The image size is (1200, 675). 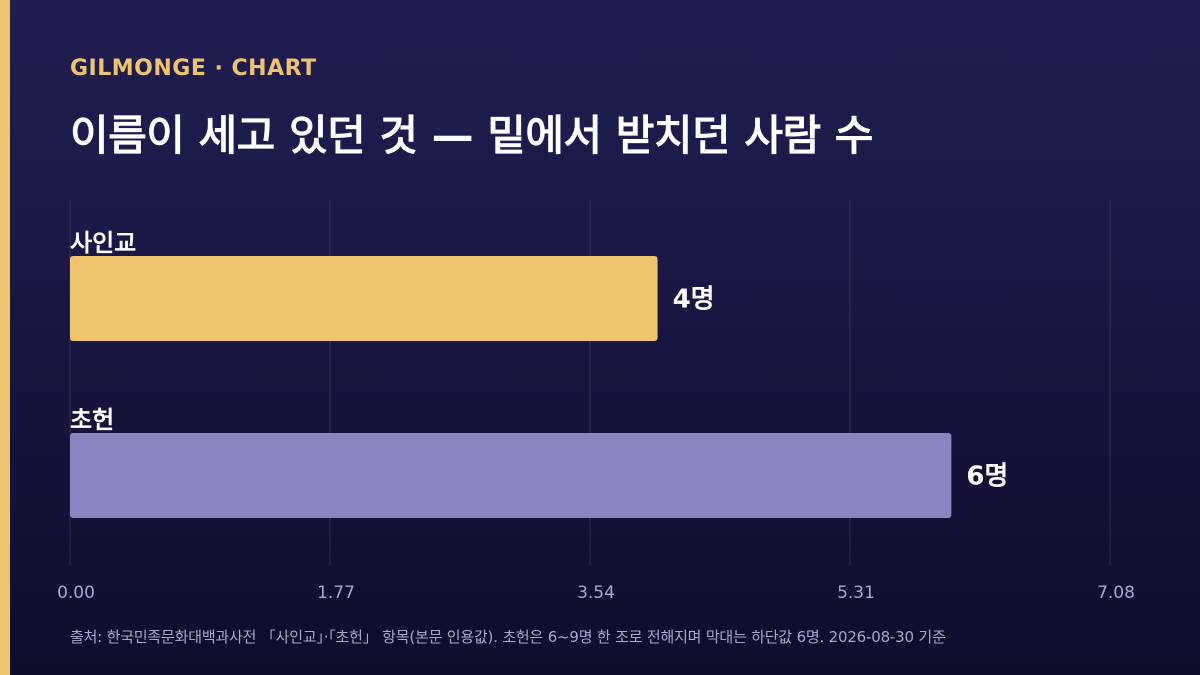 I want to click on chart-title: 이름이 세고 있던 것 — 밑에서 받치던 사람 수, so click(x=471, y=135).